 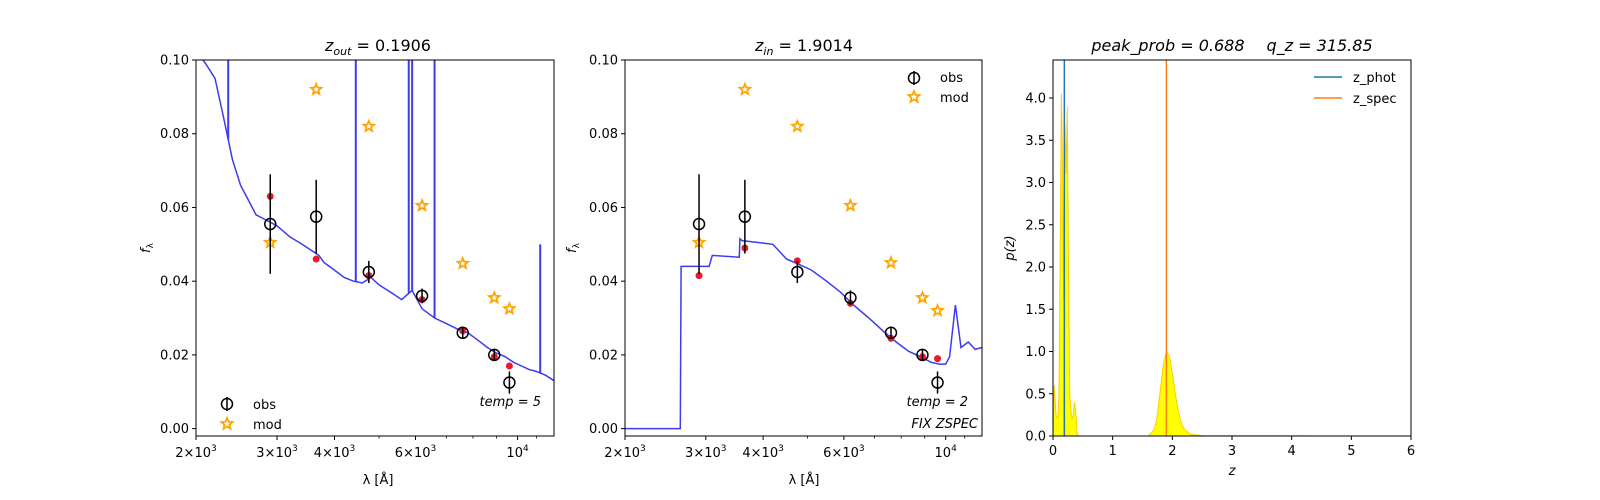 I want to click on panel1-xlabel: λ [Å], so click(x=378, y=480).